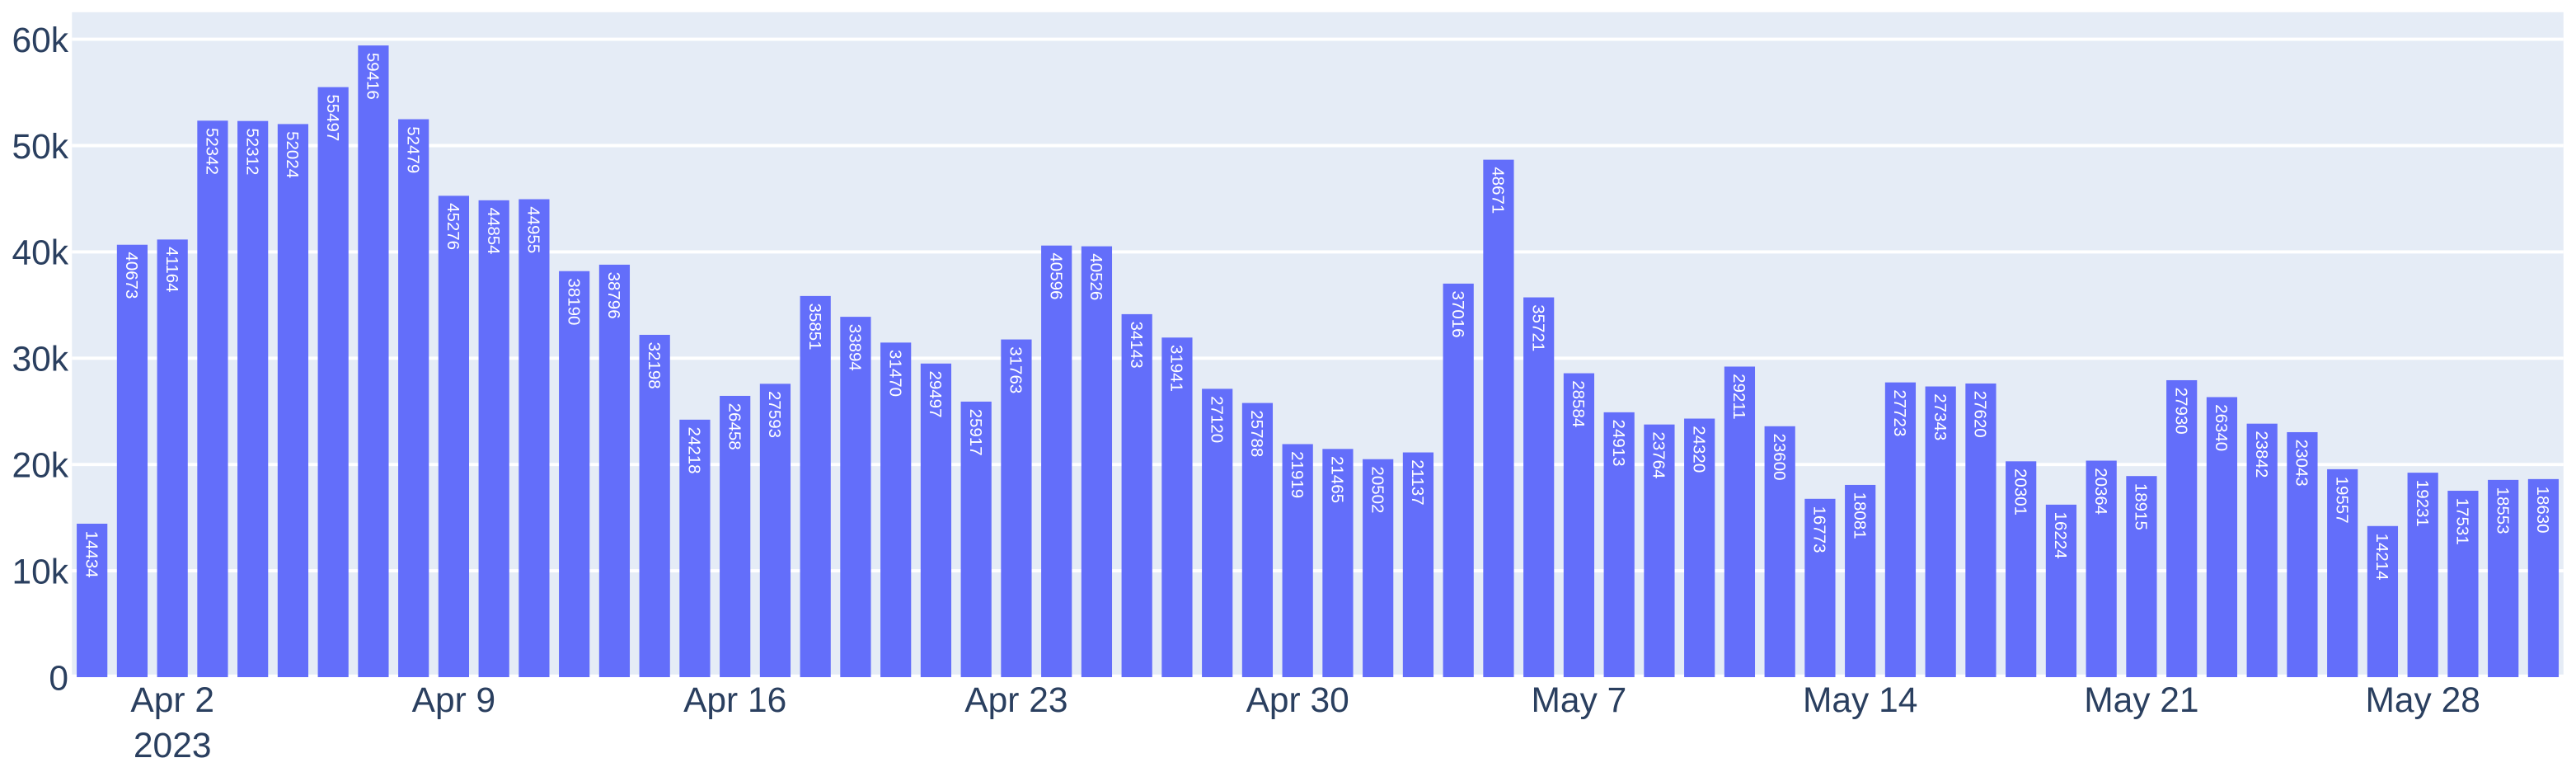 This screenshot has width=2576, height=772. I want to click on svg-text: 27930, so click(2180, 411).